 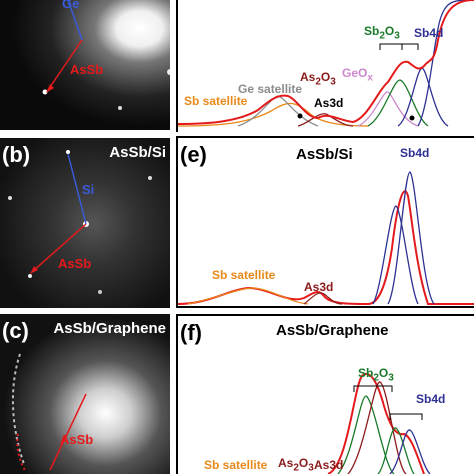 What do you see at coordinates (324, 154) in the screenshot?
I see `spectrum-title-e: AsSb/Si` at bounding box center [324, 154].